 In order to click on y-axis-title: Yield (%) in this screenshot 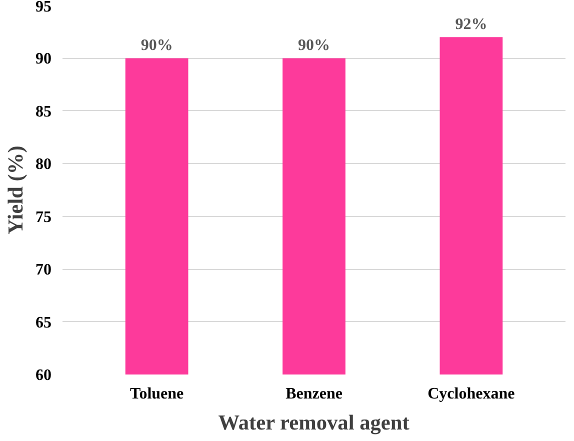, I will do `click(16, 190)`.